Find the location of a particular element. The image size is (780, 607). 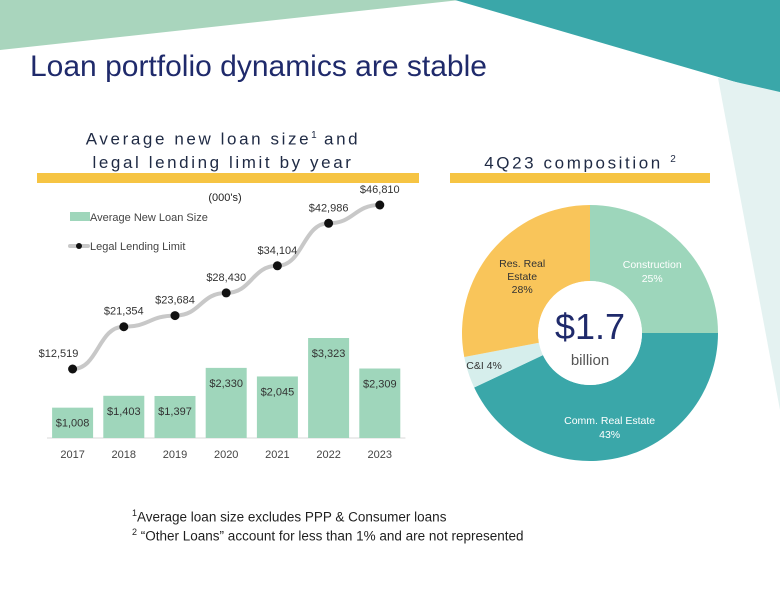

slice-construction is located at coordinates (654, 269).